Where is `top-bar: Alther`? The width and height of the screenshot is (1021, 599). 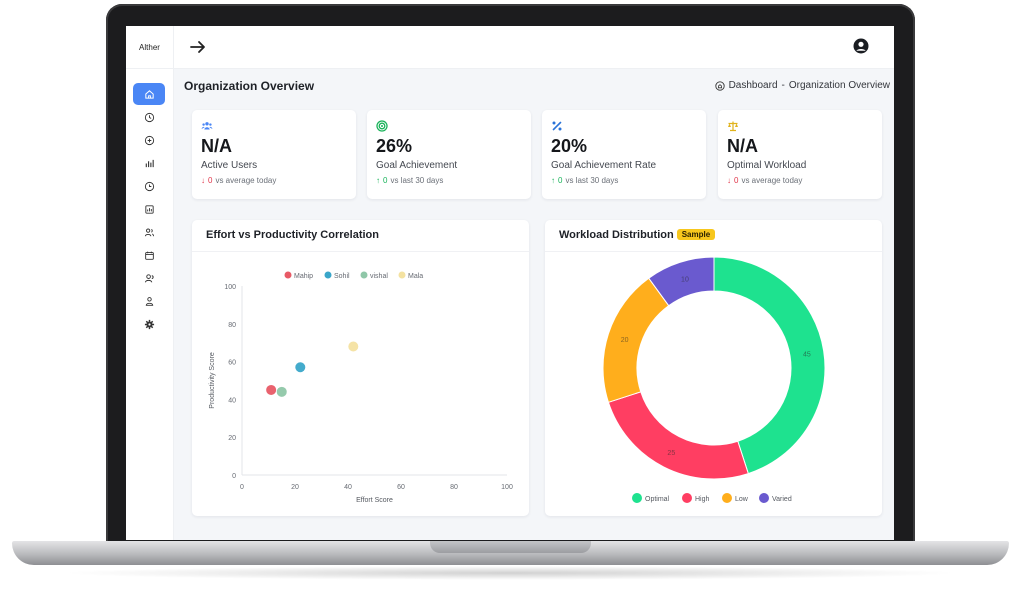 top-bar: Alther is located at coordinates (510, 47).